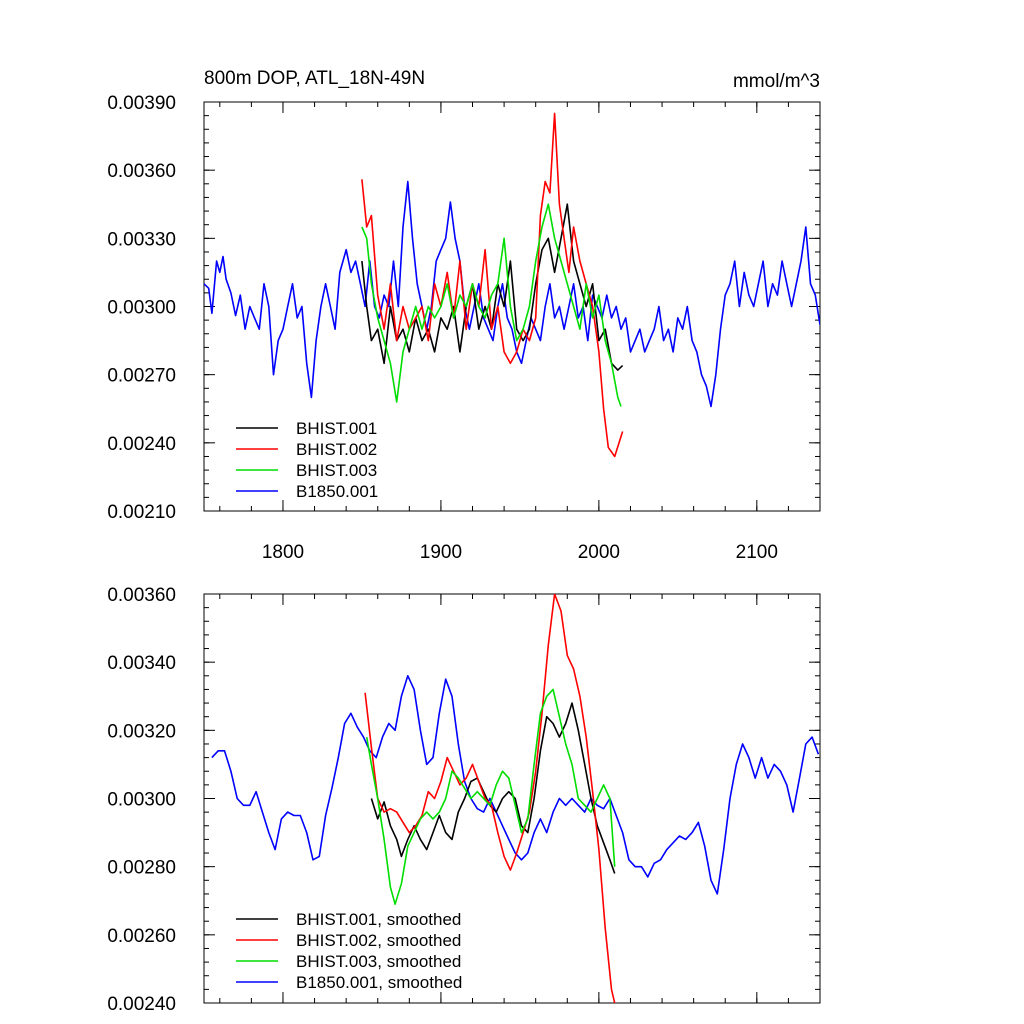 Image resolution: width=1024 pixels, height=1024 pixels. Describe the element at coordinates (283, 552) in the screenshot. I see `x-tick-label: 1800` at that location.